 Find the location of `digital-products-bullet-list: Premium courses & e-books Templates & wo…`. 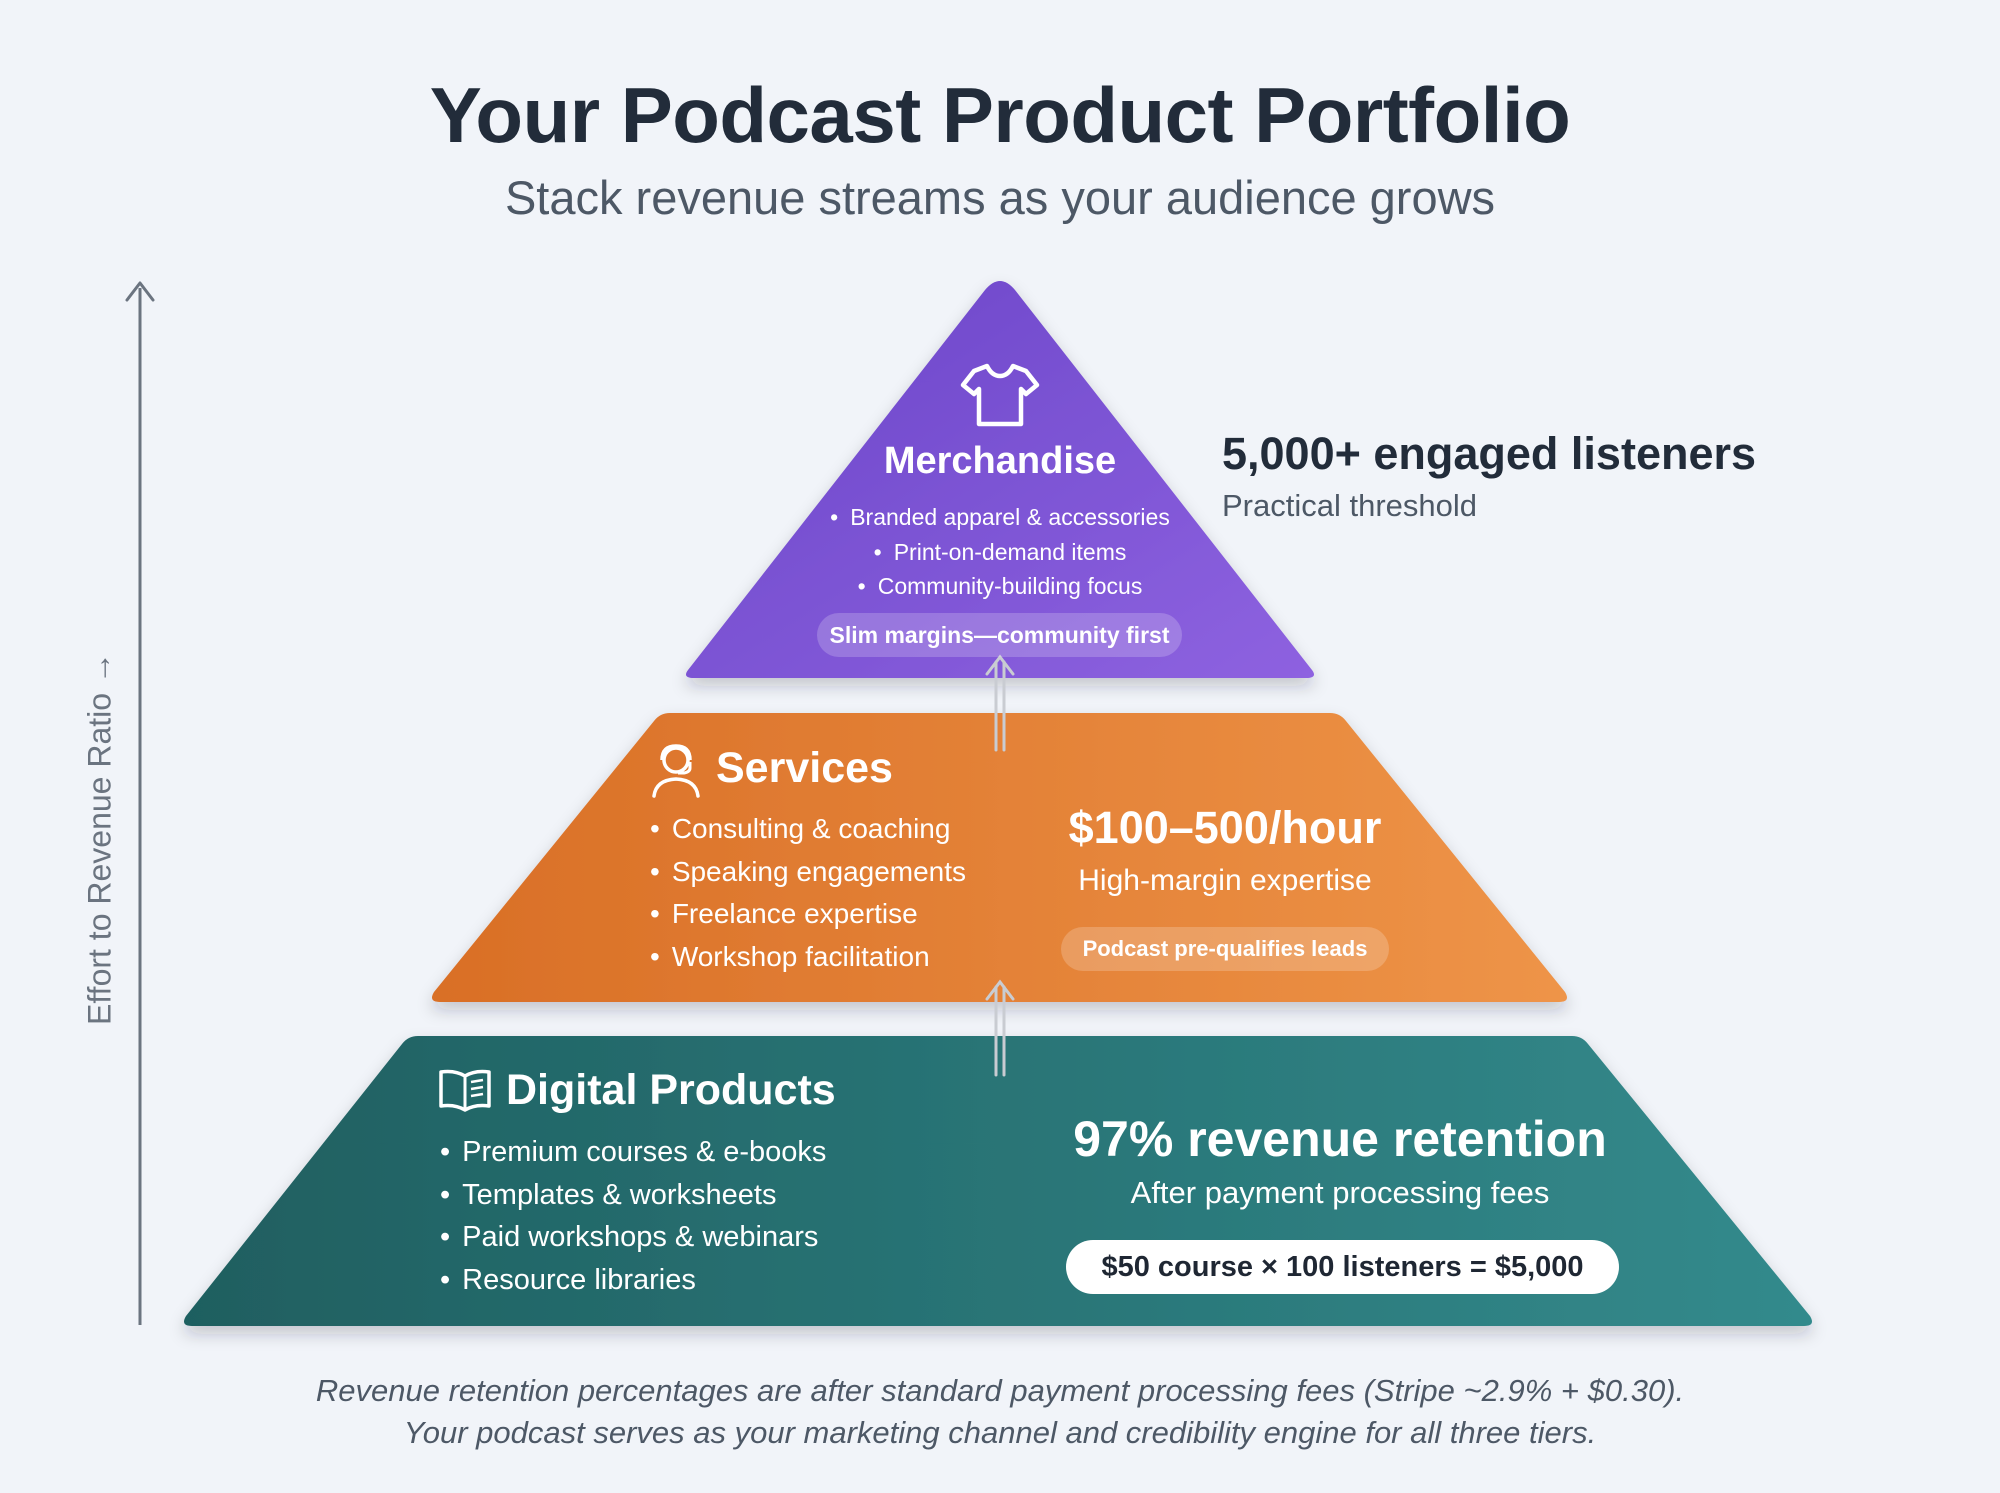

digital-products-bullet-list: Premium courses & e-books Templates & wo… is located at coordinates (633, 1216).